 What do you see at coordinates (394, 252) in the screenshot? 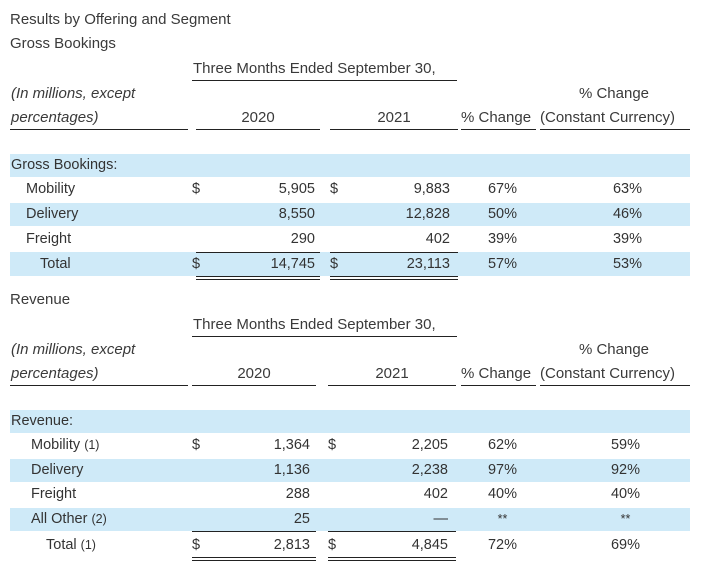
I see `gross-2021-subtotal-line` at bounding box center [394, 252].